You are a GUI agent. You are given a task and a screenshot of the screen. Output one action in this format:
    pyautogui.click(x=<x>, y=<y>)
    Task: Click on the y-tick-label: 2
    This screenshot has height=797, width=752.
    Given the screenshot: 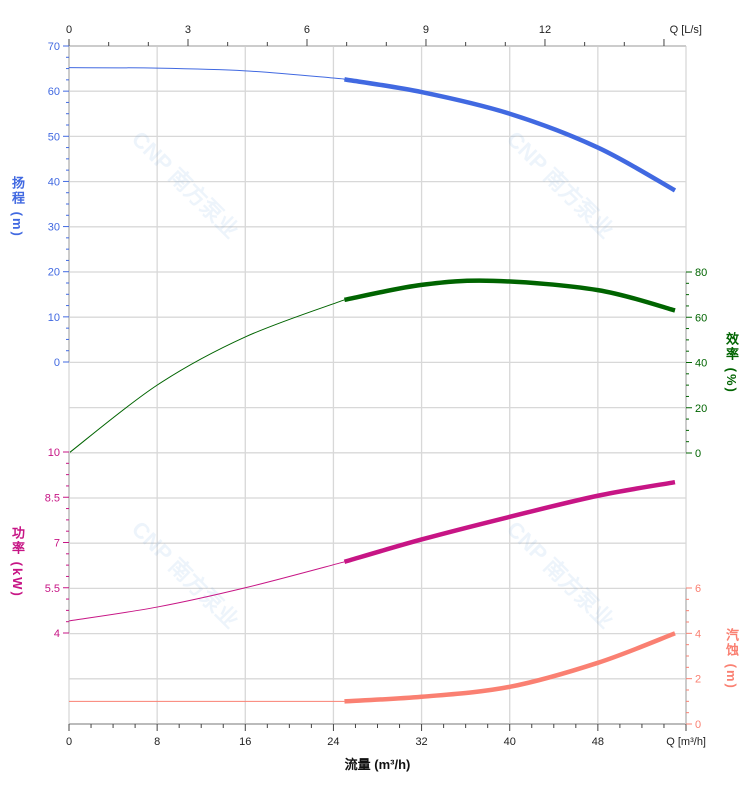 What is the action you would take?
    pyautogui.click(x=698, y=680)
    